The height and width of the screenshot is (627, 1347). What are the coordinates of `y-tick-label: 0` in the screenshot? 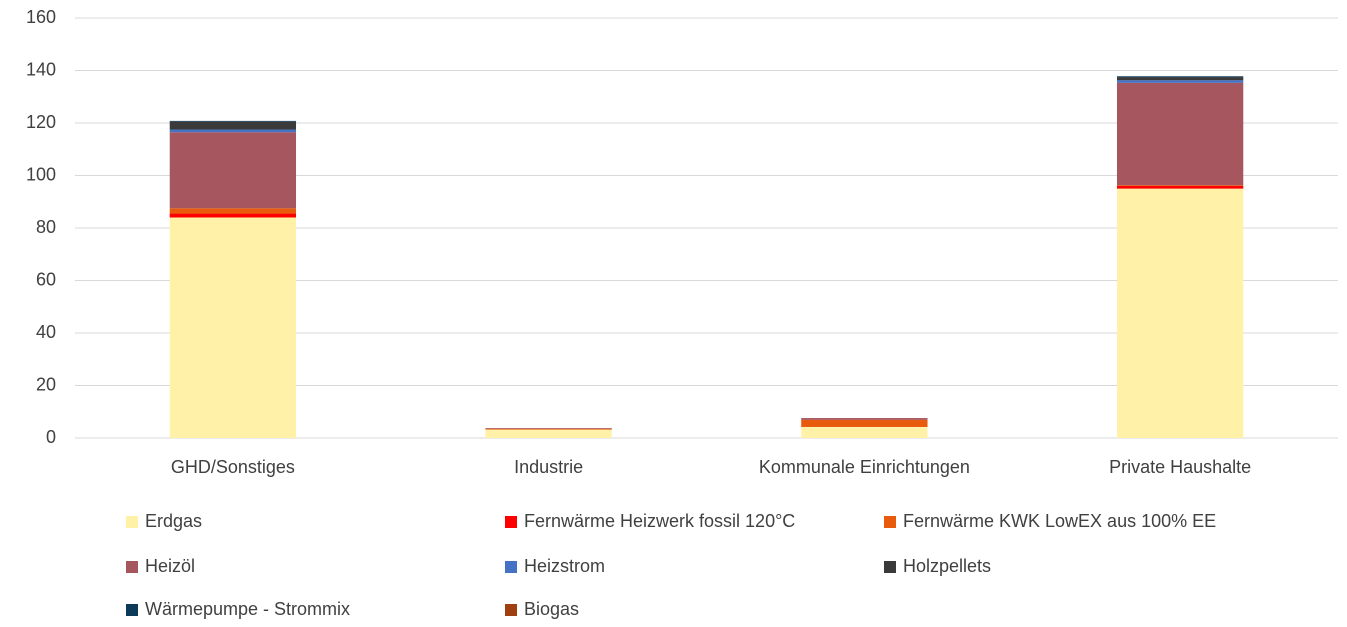 It's located at (51, 437).